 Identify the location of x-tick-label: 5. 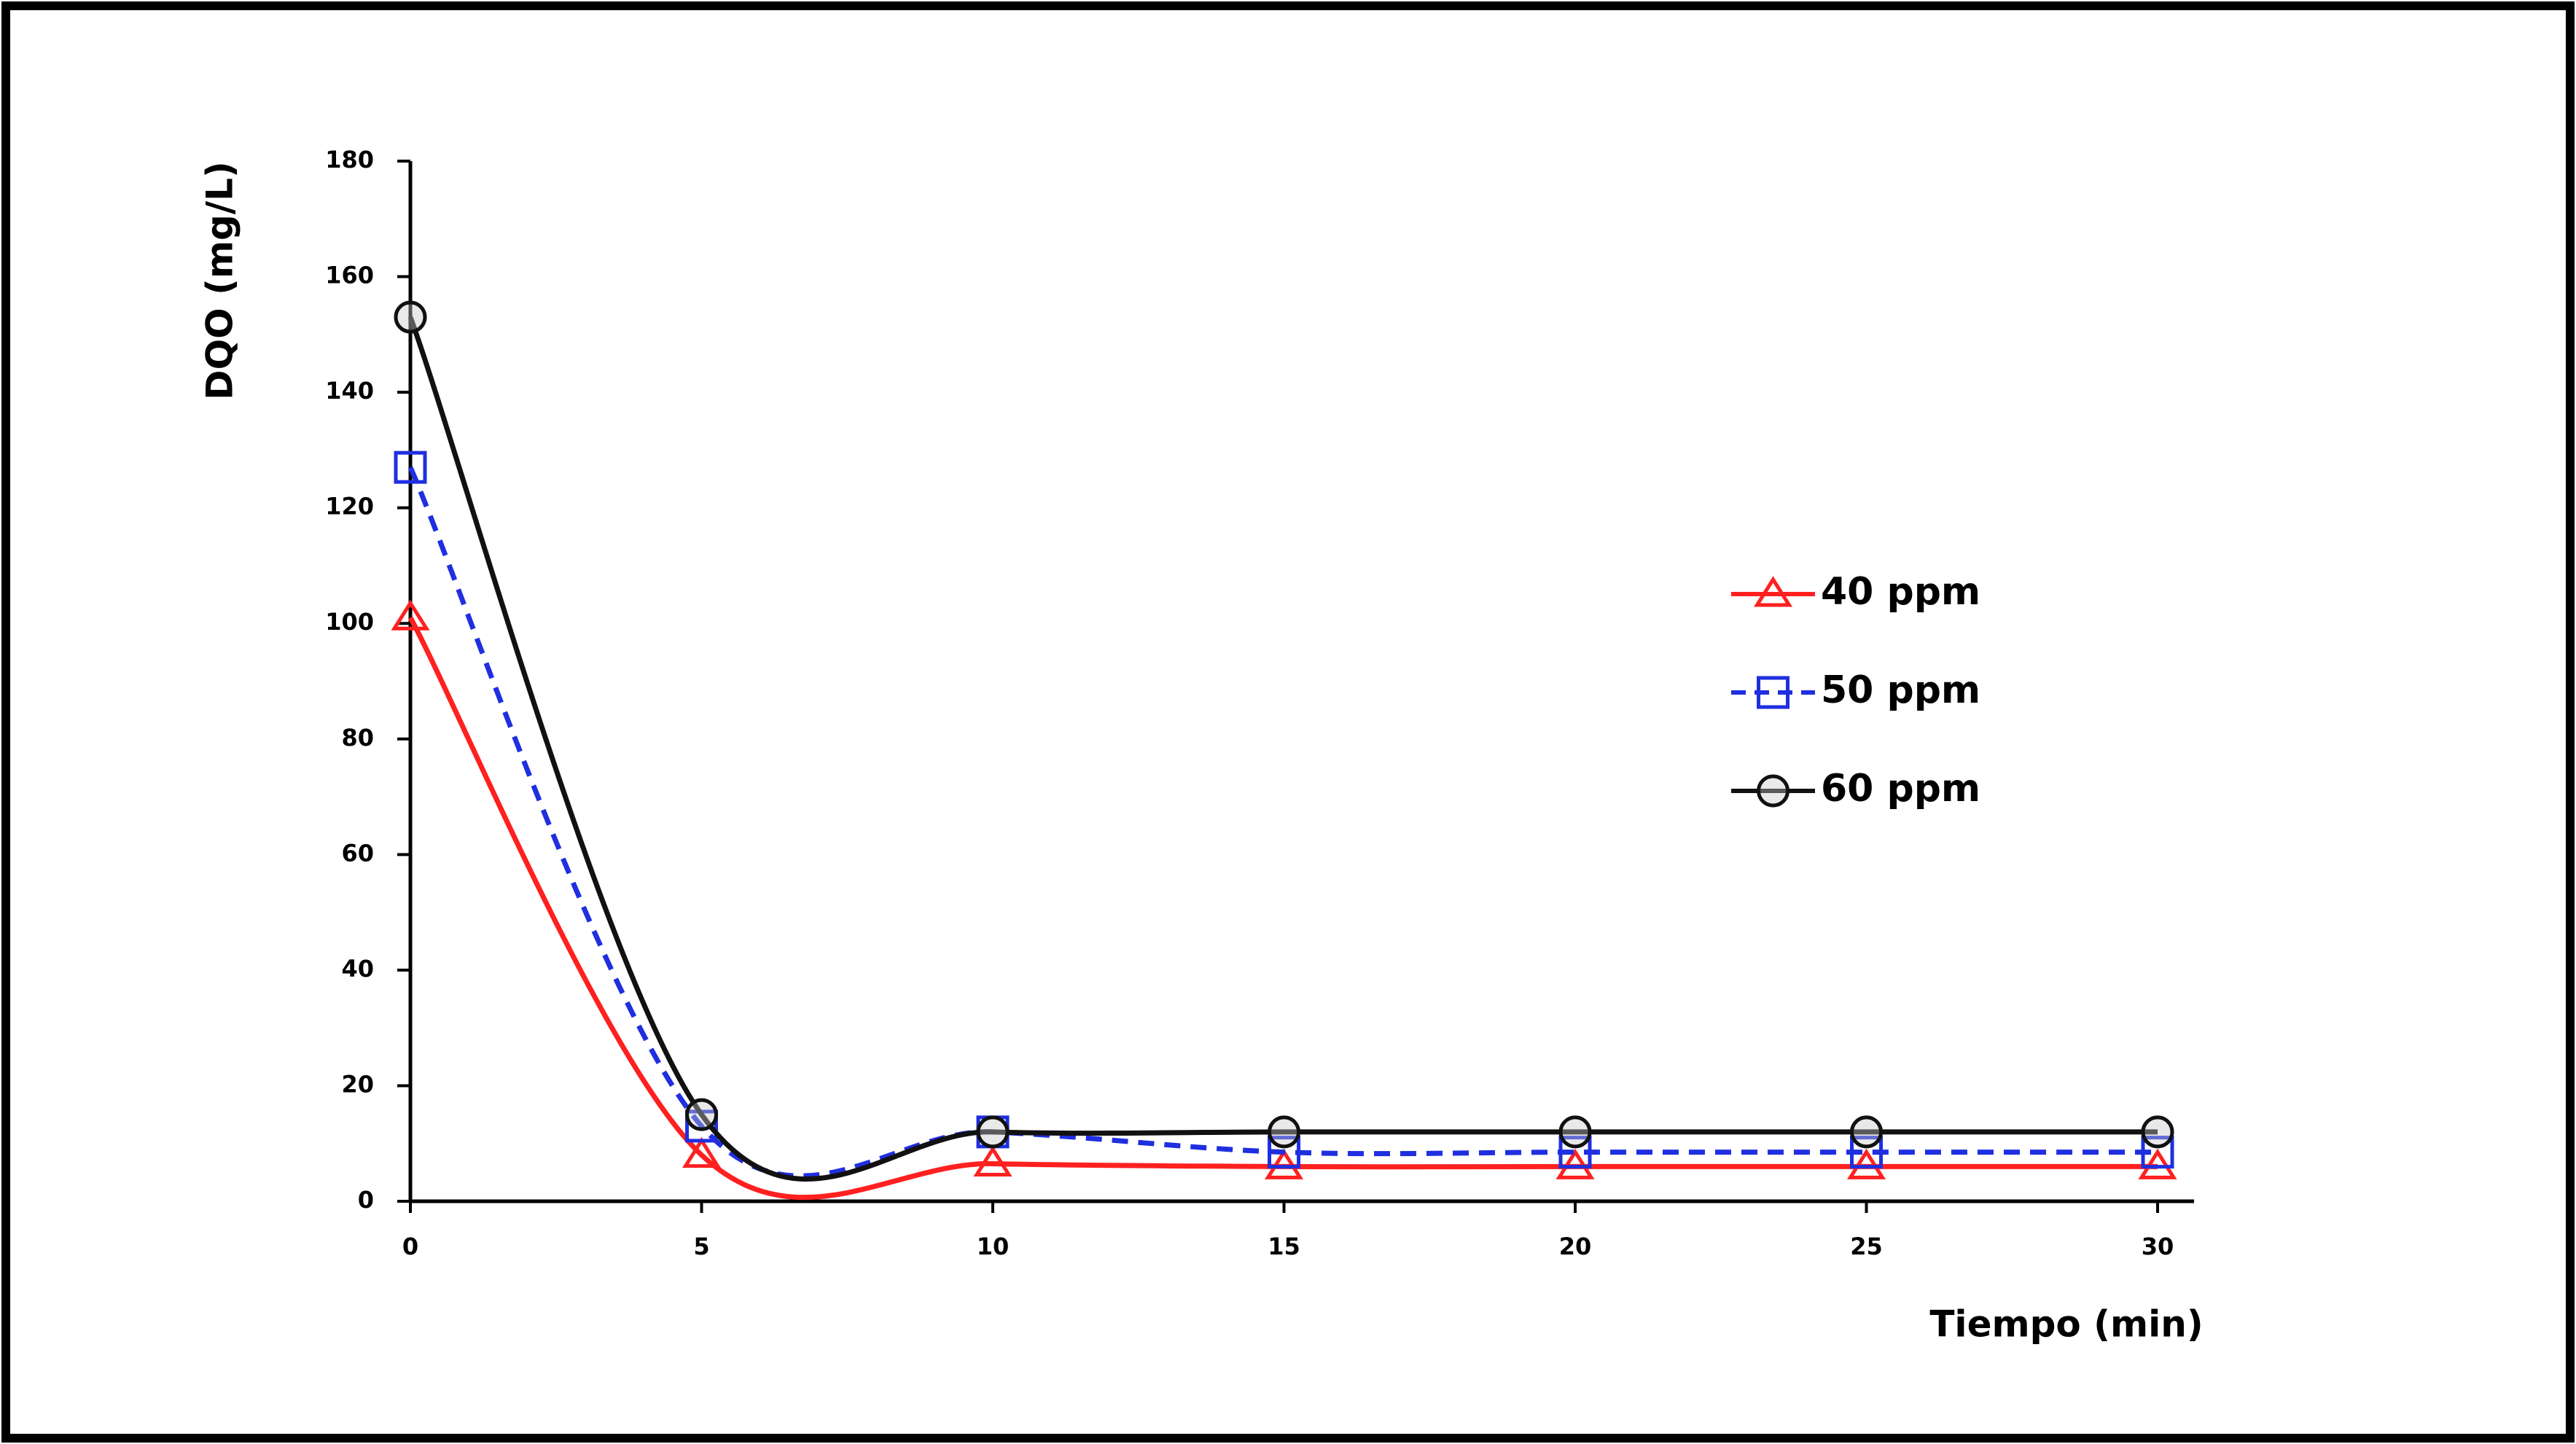
(701, 1246).